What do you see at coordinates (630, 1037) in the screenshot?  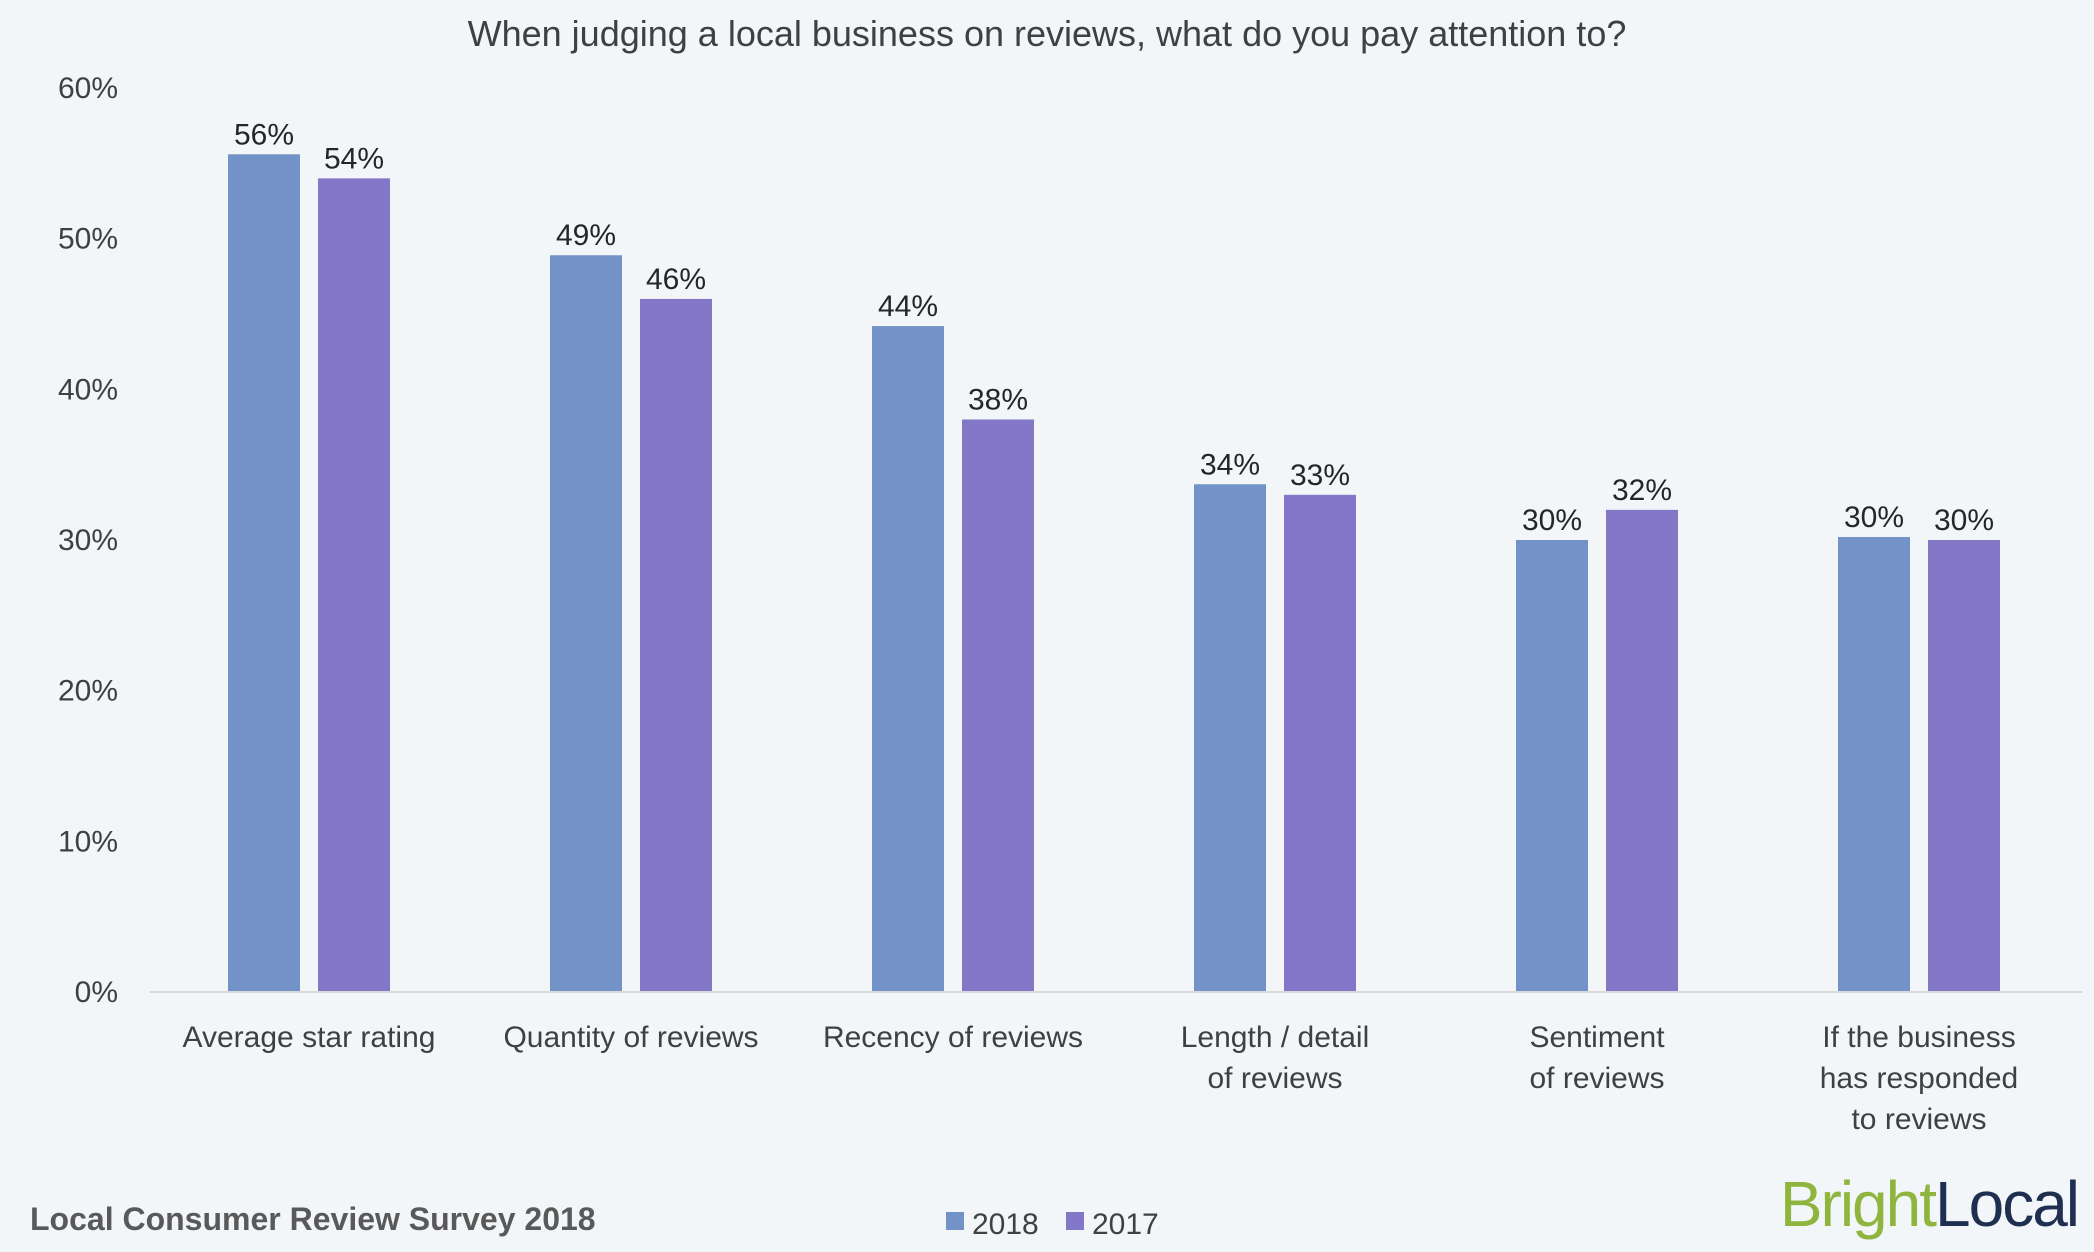 I see `x-tick-label: Quantity of reviews` at bounding box center [630, 1037].